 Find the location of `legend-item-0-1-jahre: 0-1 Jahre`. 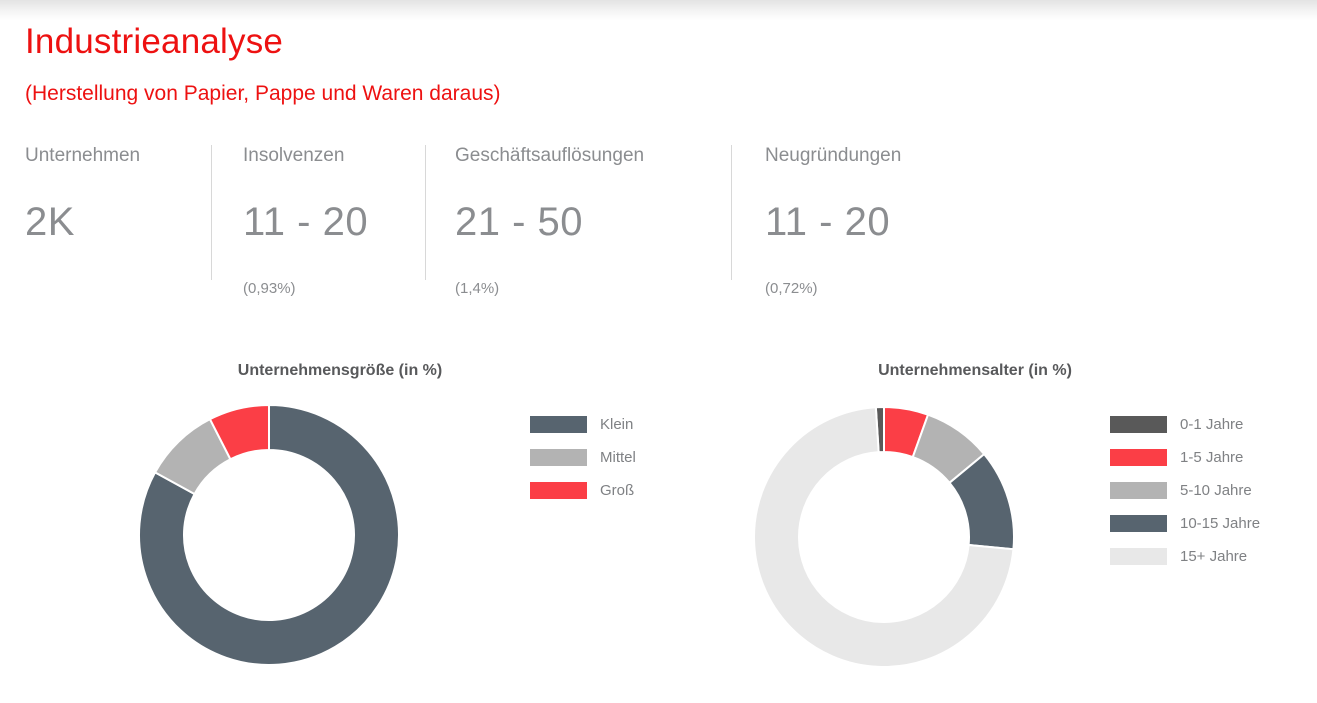

legend-item-0-1-jahre: 0-1 Jahre is located at coordinates (1185, 424).